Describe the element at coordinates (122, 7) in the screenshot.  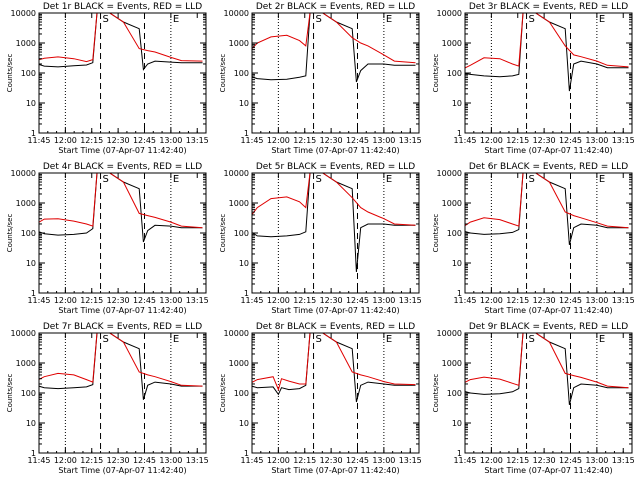
I see `panel-title: Det 1r BLACK = Events, RED = LLD` at that location.